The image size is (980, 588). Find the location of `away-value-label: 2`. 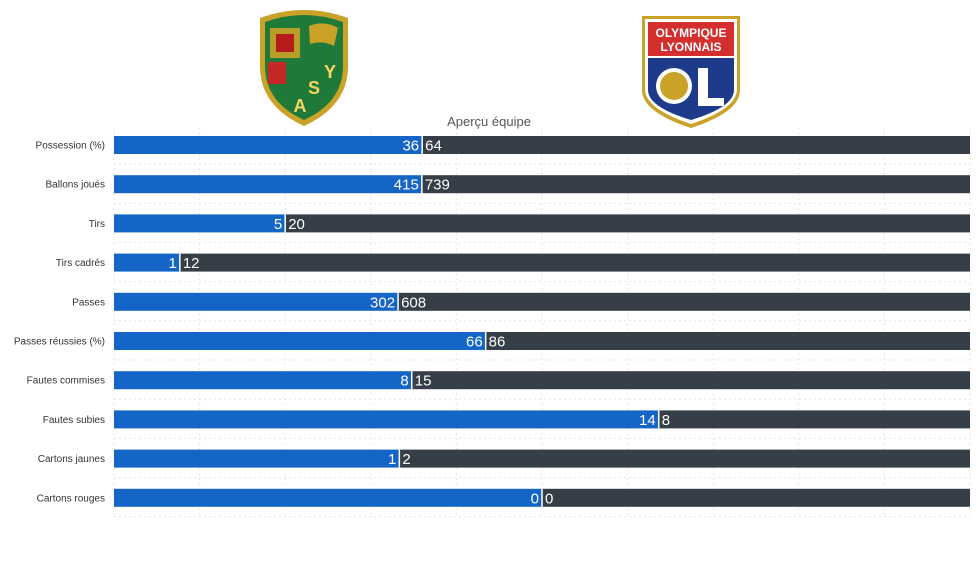

away-value-label: 2 is located at coordinates (406, 459).